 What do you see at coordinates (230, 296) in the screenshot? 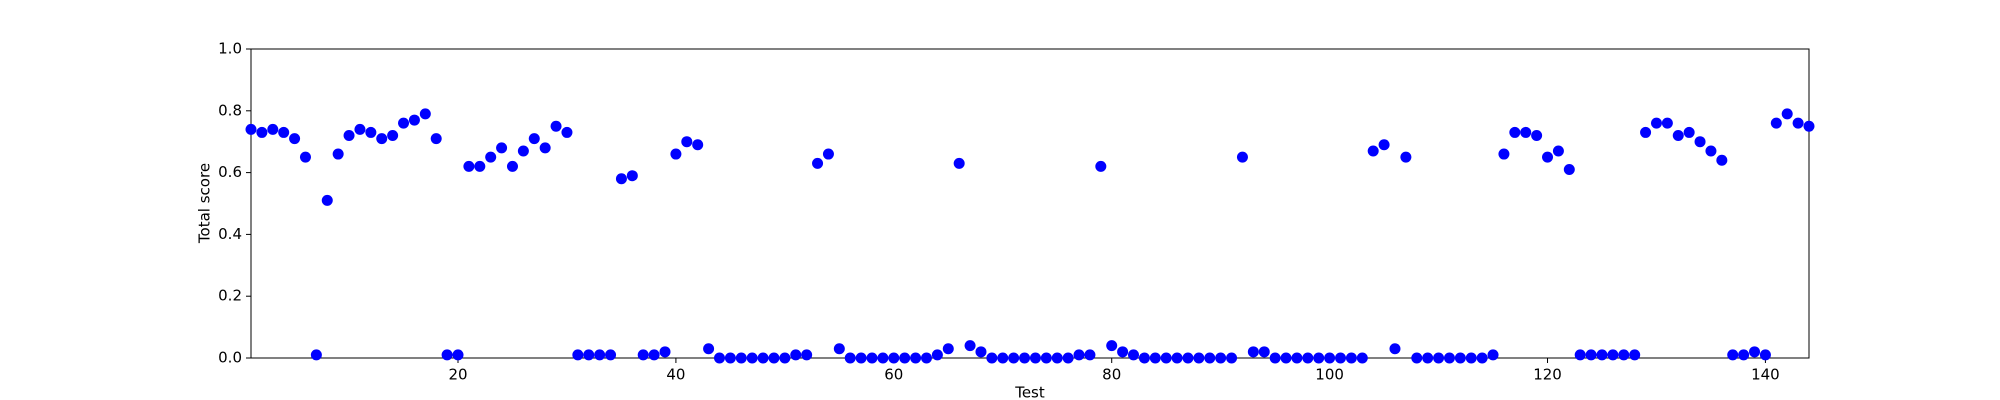
I see `y-tick-label: 0.2` at bounding box center [230, 296].